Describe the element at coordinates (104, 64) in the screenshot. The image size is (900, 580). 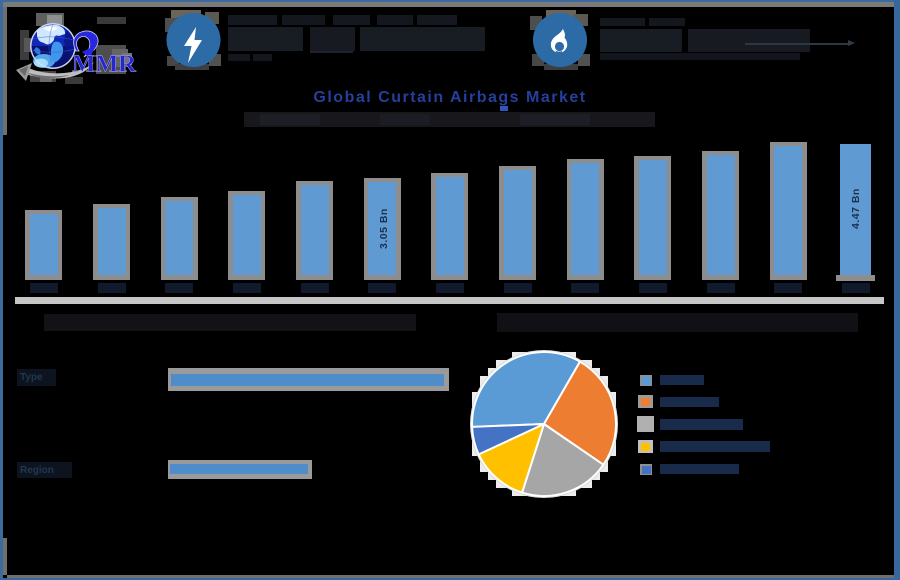
I see `svg-text: MMR` at that location.